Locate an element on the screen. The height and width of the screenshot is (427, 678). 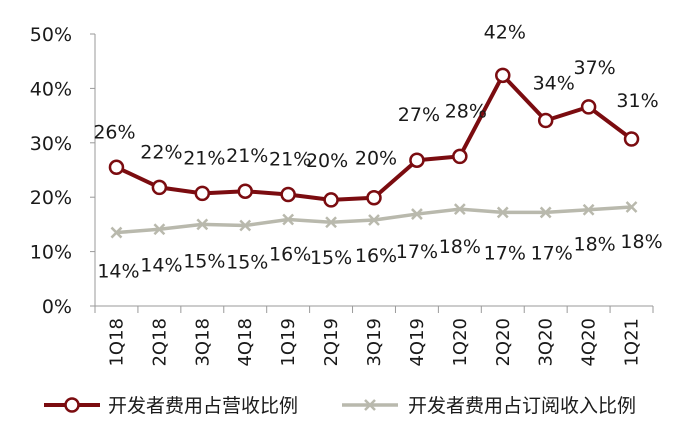
data-label: 37% is located at coordinates (594, 68).